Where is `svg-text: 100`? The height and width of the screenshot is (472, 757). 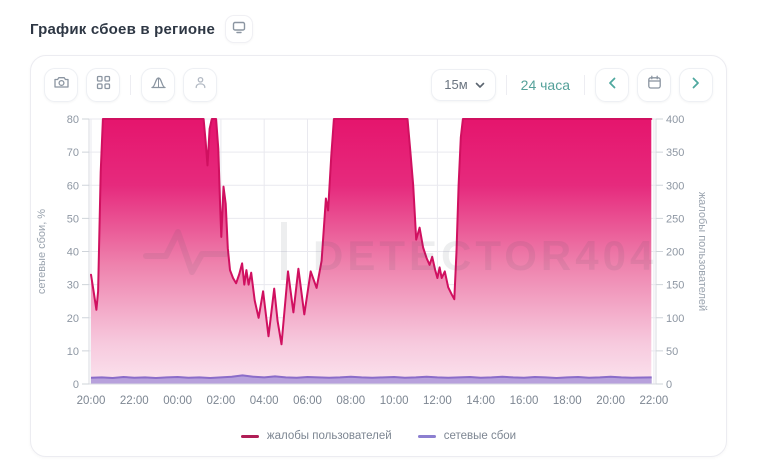 svg-text: 100 is located at coordinates (675, 319).